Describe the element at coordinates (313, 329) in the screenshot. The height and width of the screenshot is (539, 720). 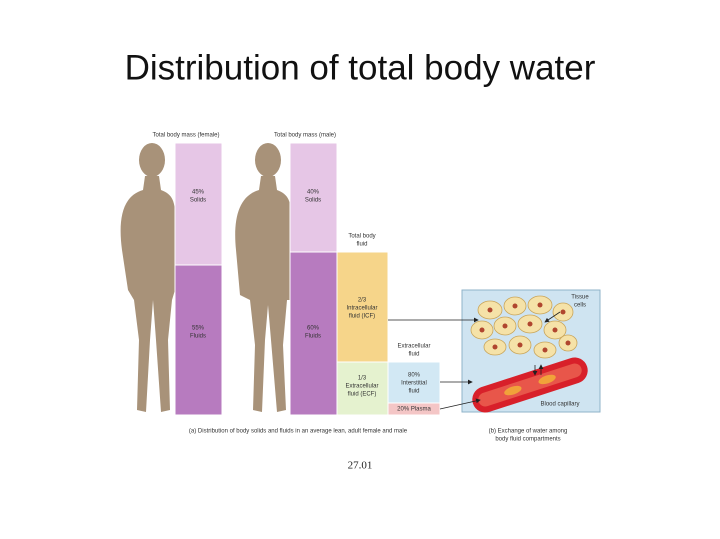
I see `label: 60%` at that location.